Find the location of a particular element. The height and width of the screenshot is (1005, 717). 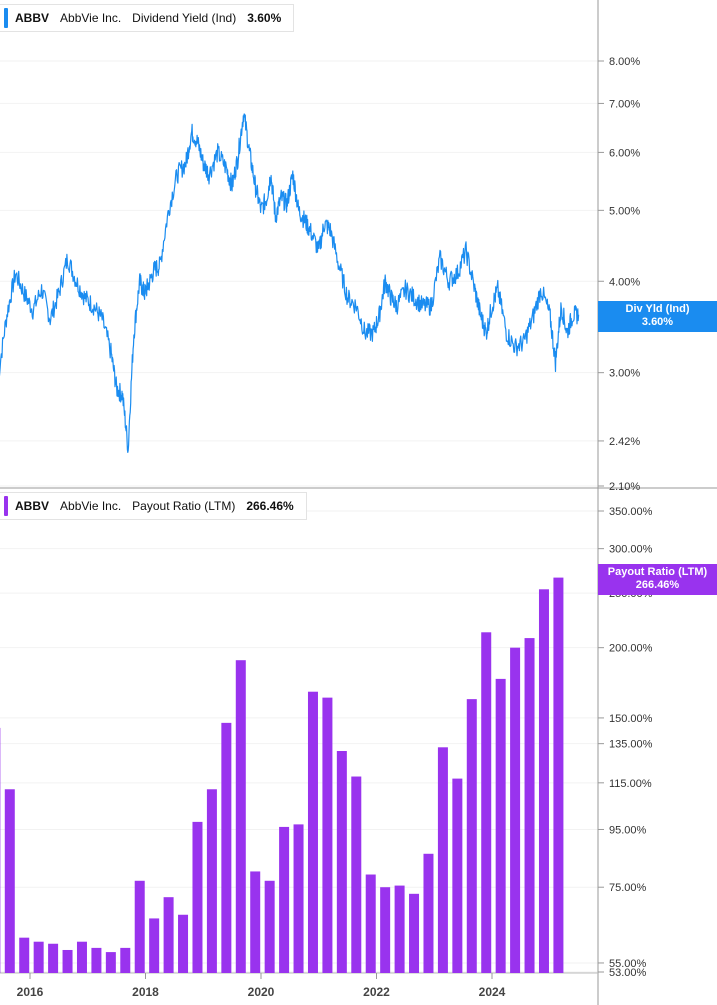

bottom-y-tick-label: 53.00% is located at coordinates (628, 973).